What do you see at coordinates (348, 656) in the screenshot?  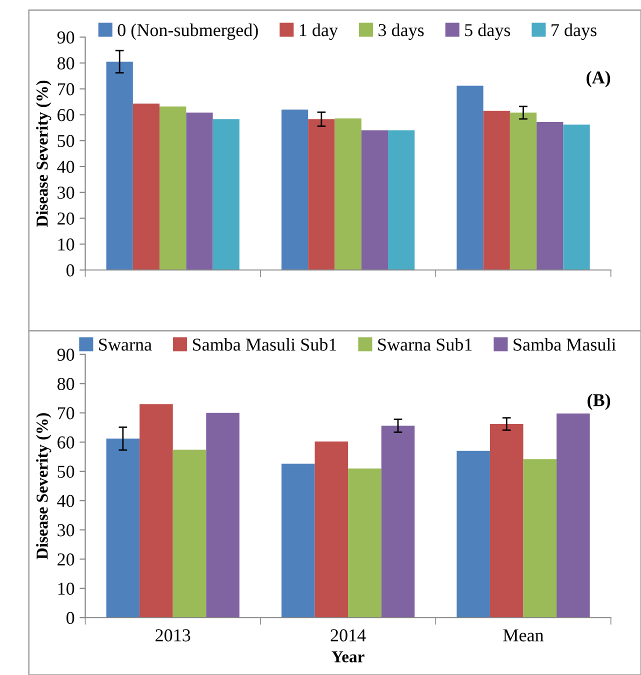 I see `x-axis-title: Year` at bounding box center [348, 656].